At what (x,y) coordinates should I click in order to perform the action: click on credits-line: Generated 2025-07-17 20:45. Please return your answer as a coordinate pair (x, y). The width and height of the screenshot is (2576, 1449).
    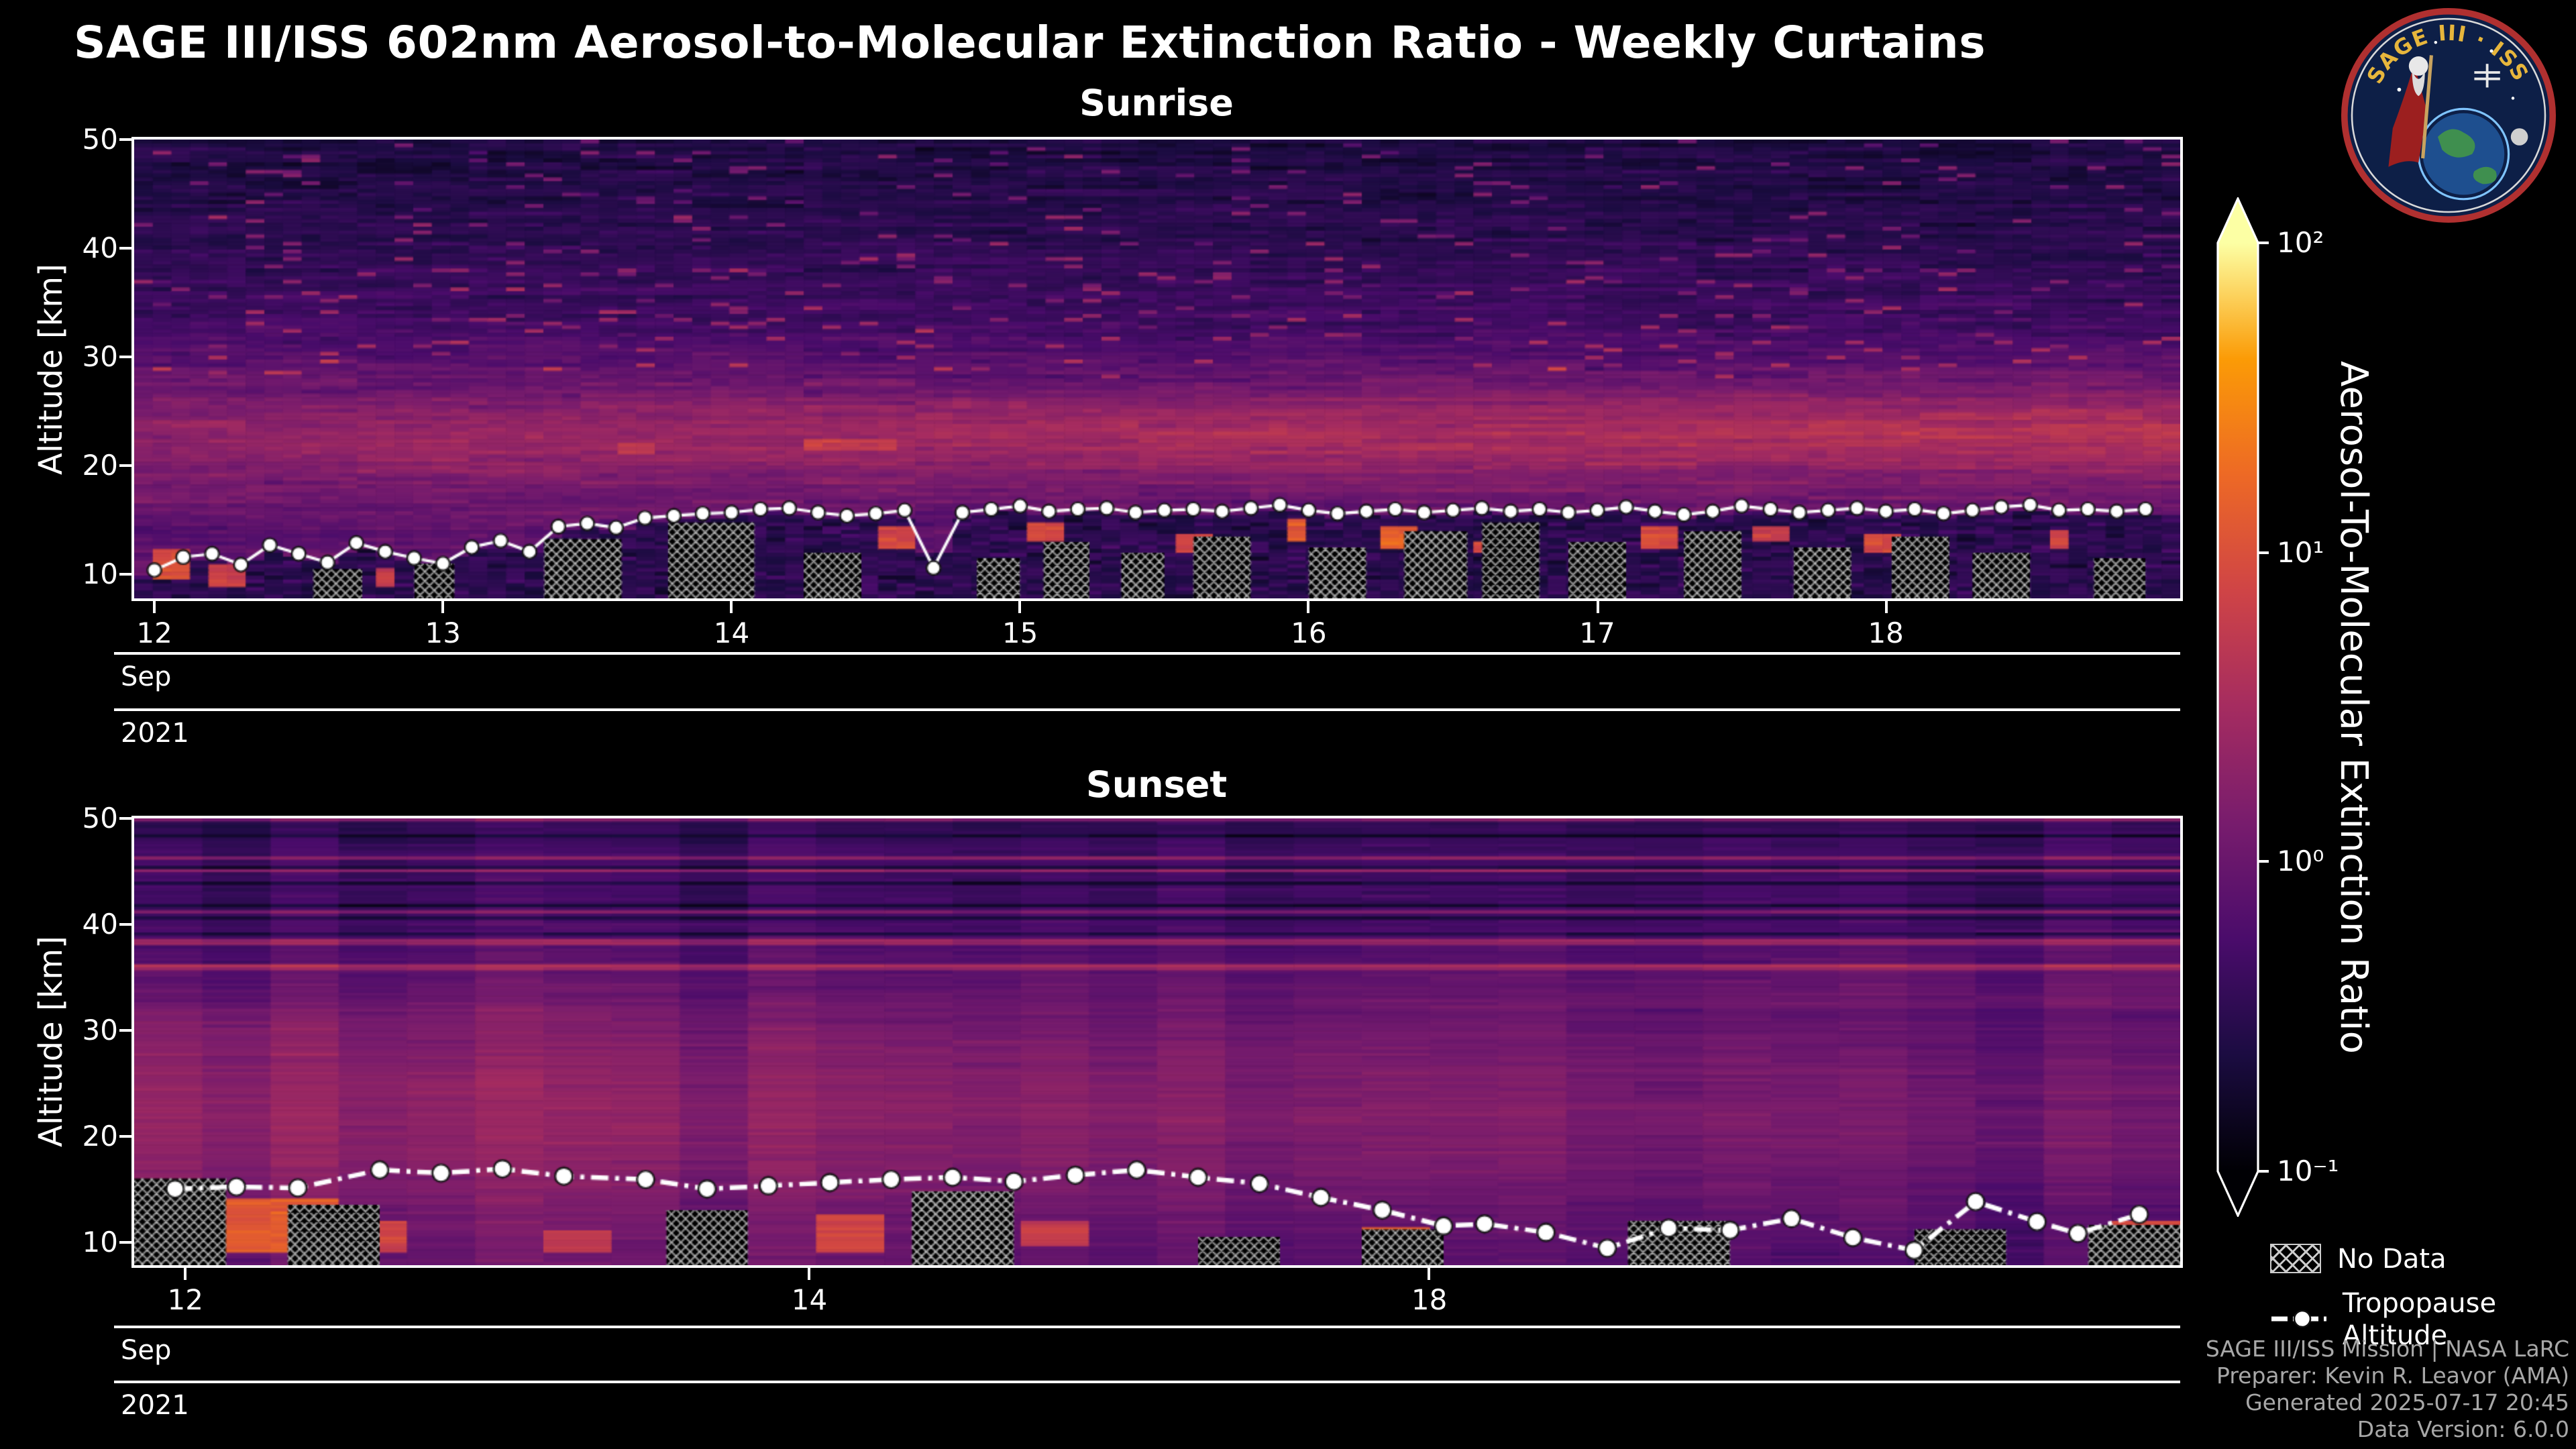
    Looking at the image, I should click on (2407, 1403).